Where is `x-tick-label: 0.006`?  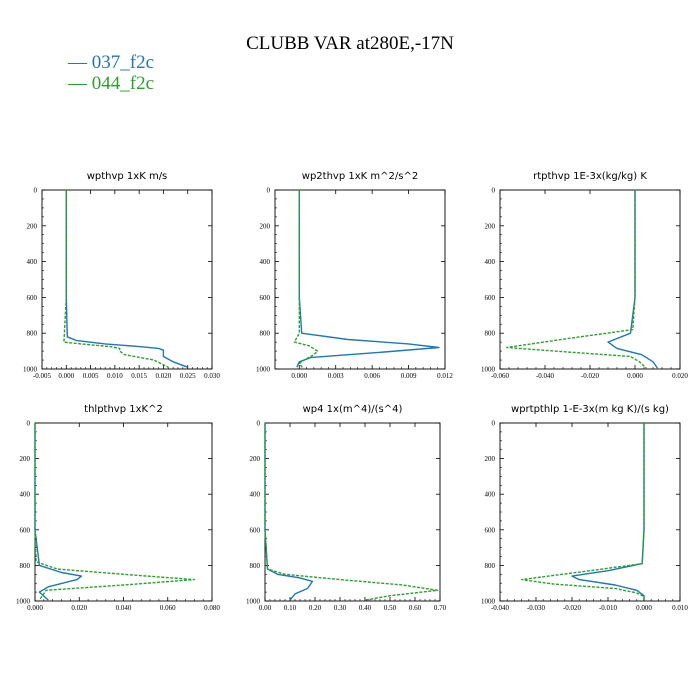
x-tick-label: 0.006 is located at coordinates (372, 376).